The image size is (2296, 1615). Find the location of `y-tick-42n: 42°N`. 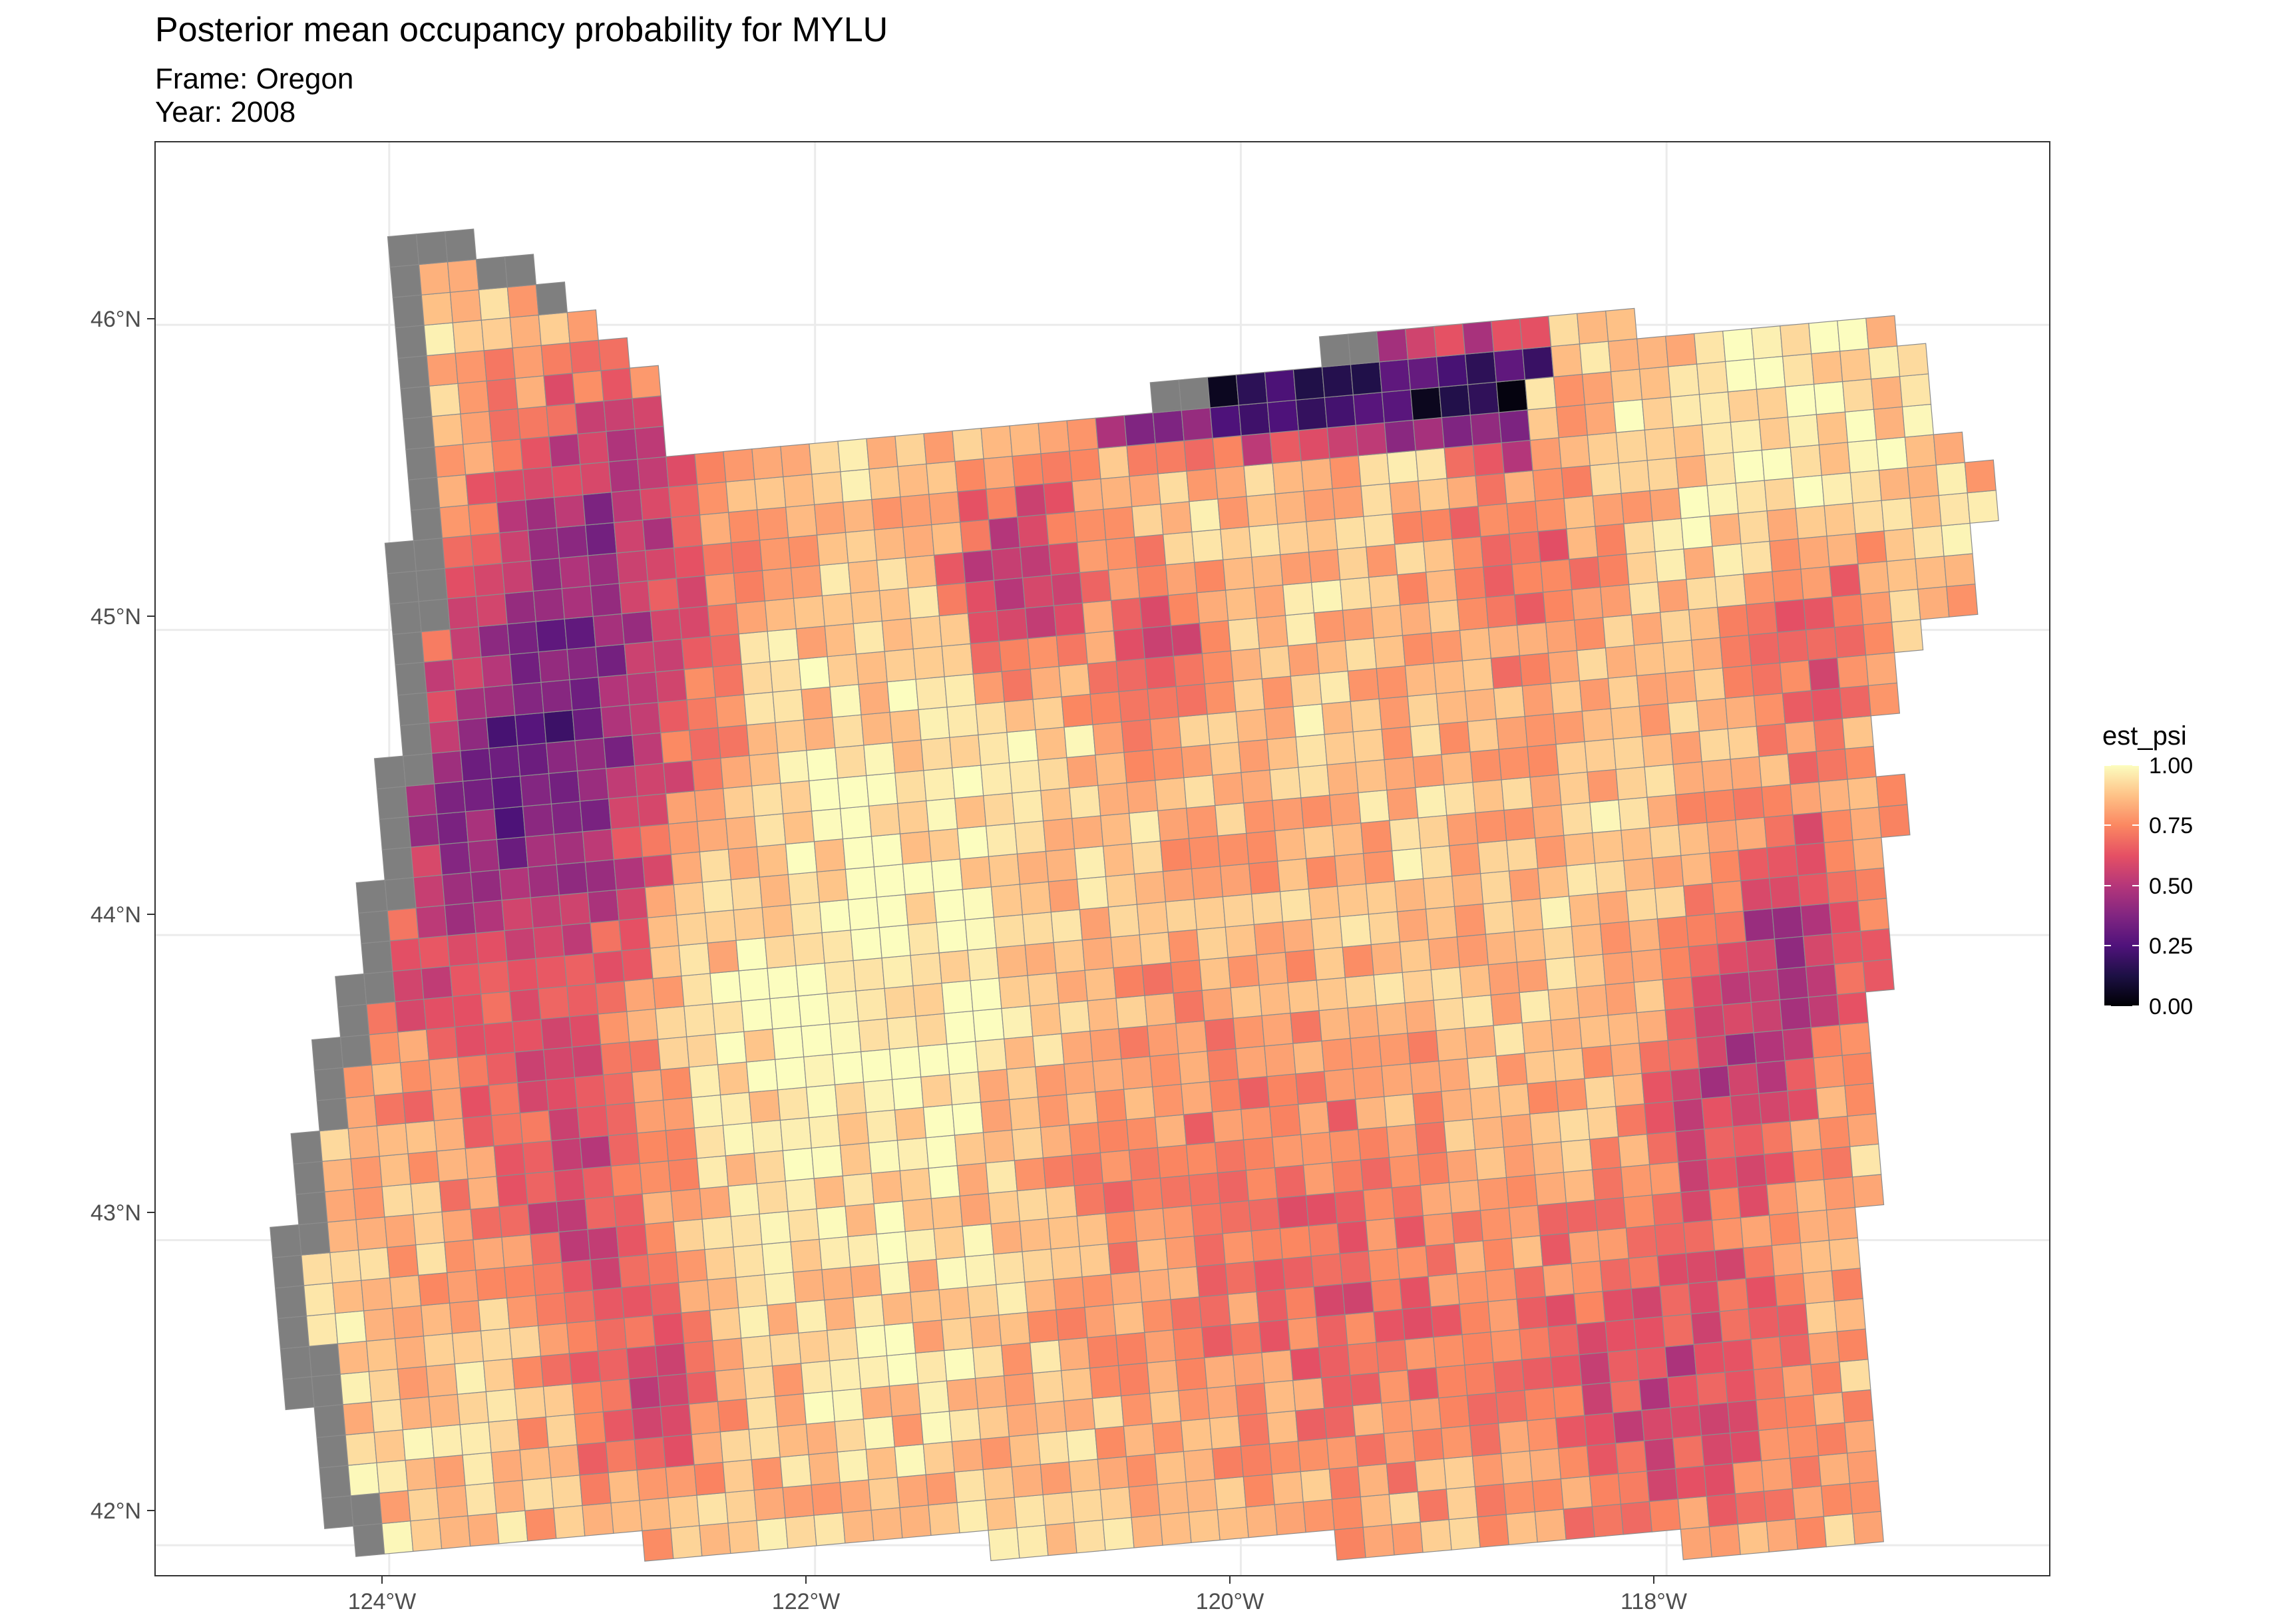

y-tick-42n: 42°N is located at coordinates (123, 1512).